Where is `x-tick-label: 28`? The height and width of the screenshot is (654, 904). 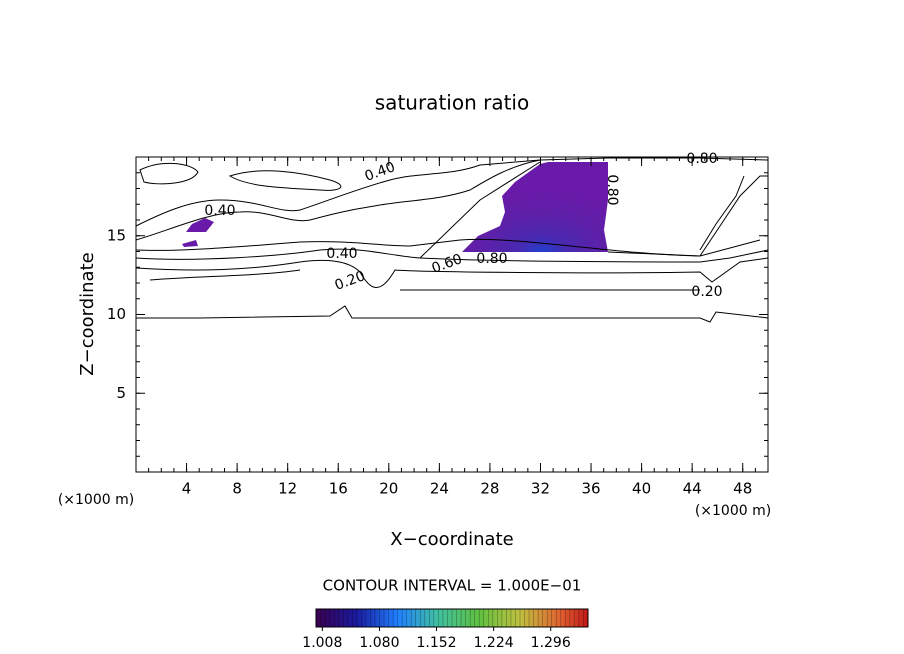 x-tick-label: 28 is located at coordinates (489, 489).